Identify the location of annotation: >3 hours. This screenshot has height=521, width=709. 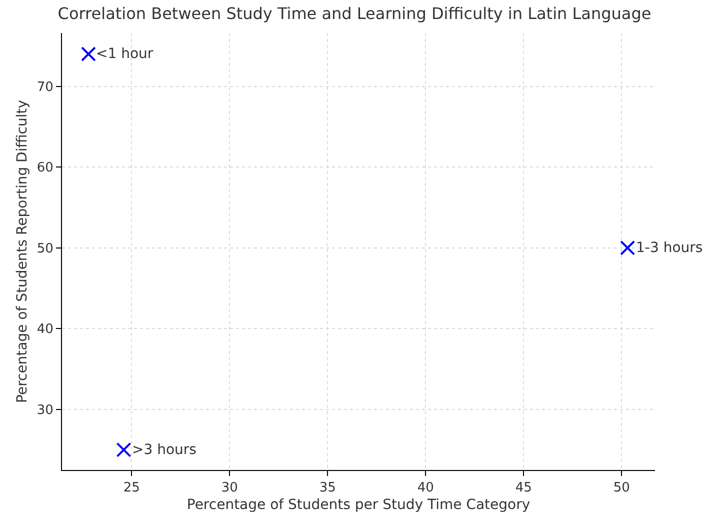
(164, 450).